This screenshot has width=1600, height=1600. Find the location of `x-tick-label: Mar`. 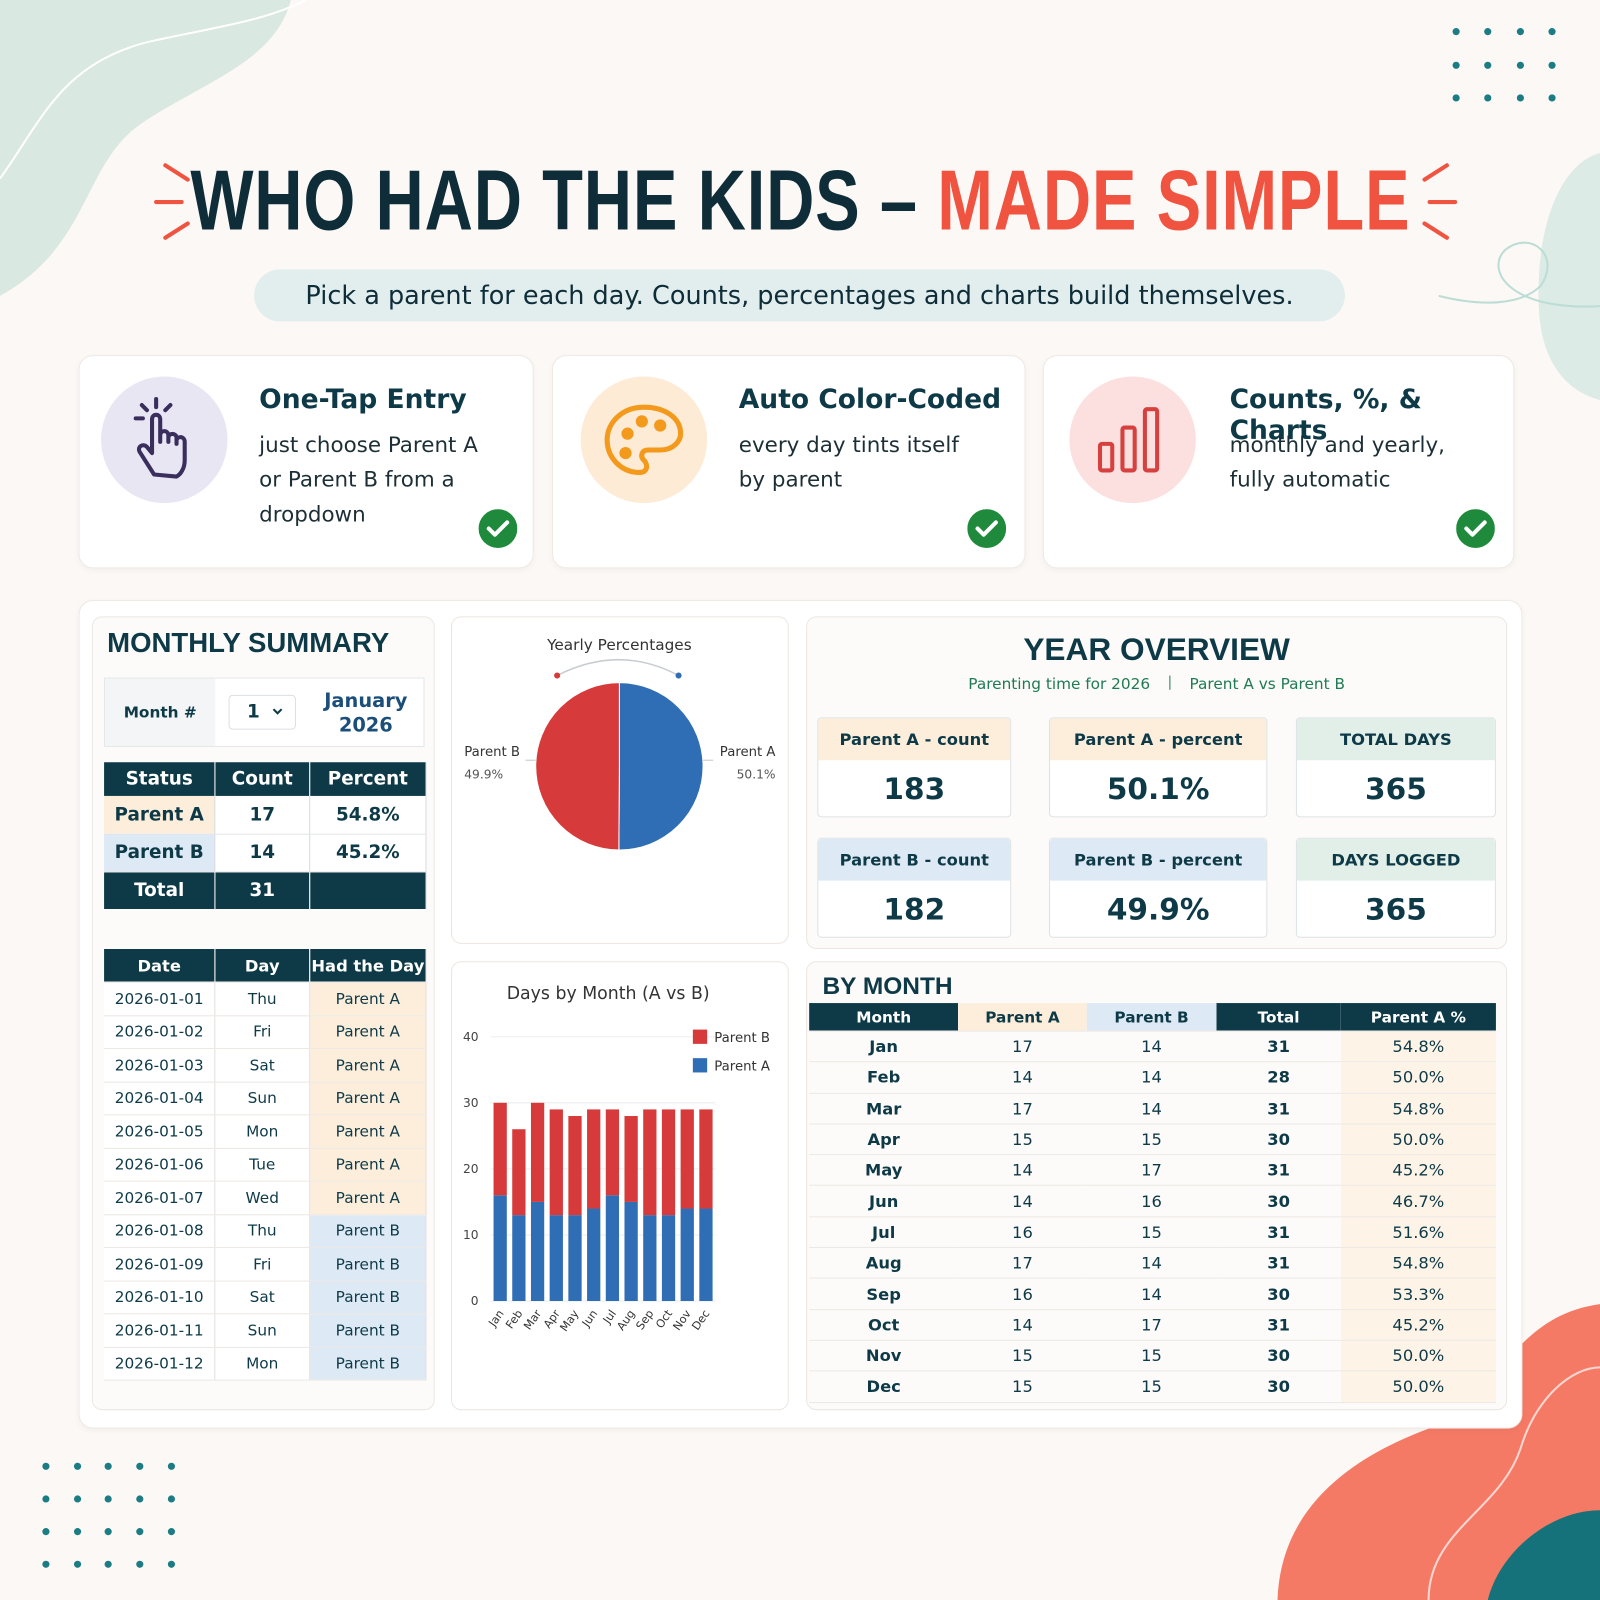

x-tick-label: Mar is located at coordinates (532, 1319).